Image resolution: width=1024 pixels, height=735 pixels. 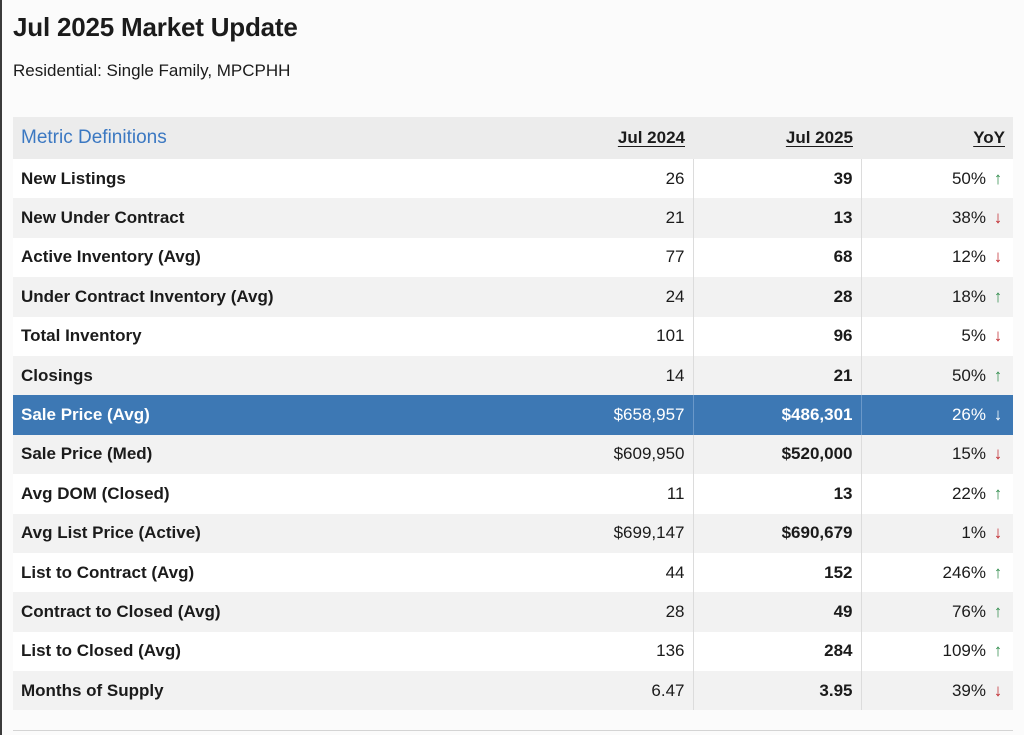 I want to click on yoy-percent: 5%, so click(x=973, y=336).